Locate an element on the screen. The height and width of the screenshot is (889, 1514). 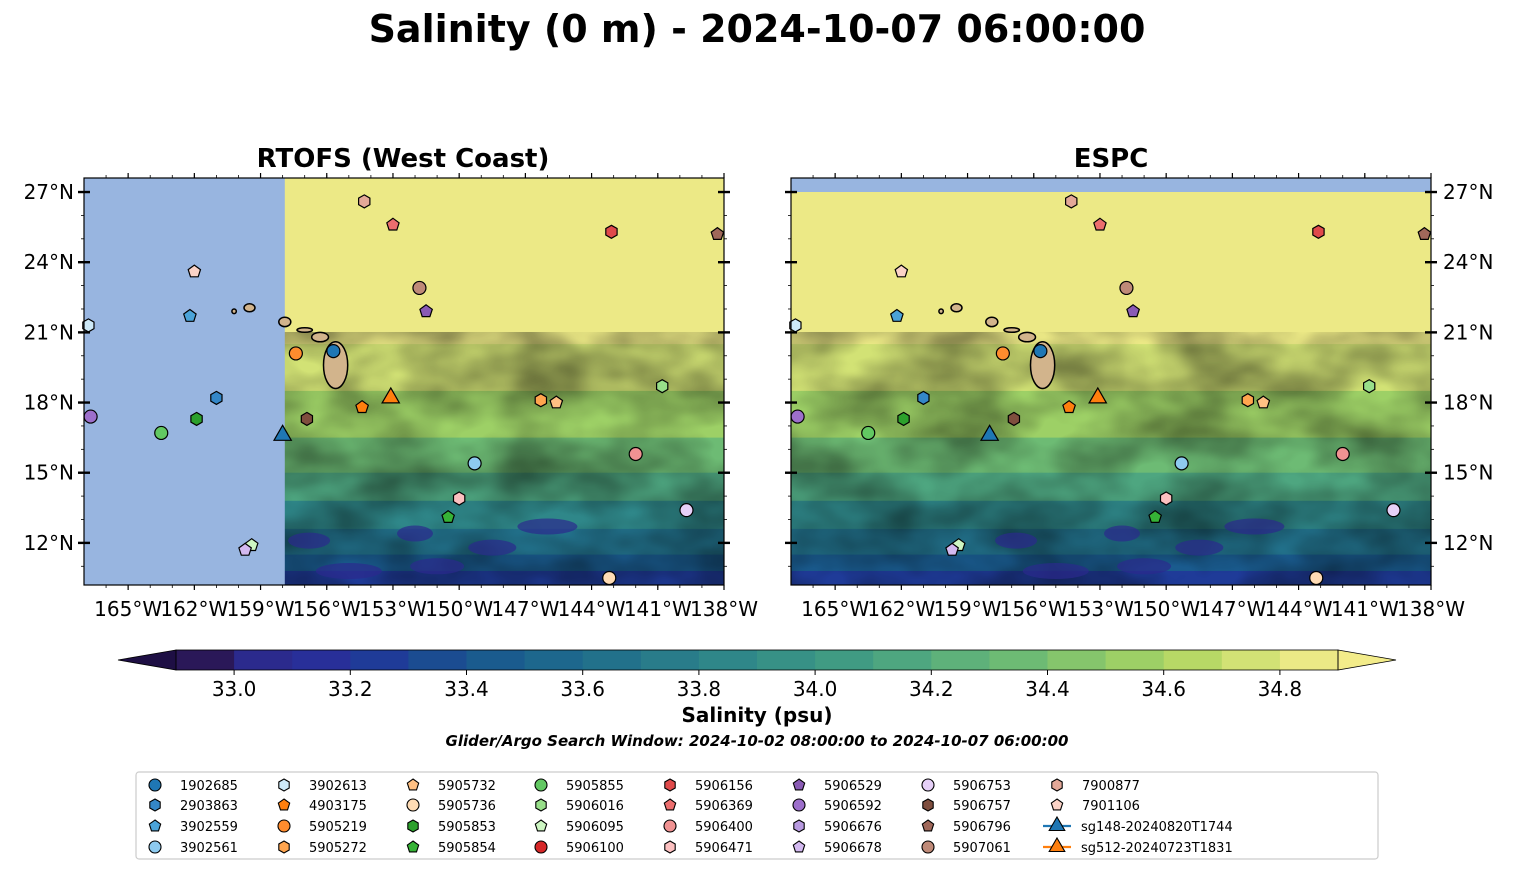
eddy-texture is located at coordinates (1111, 458).